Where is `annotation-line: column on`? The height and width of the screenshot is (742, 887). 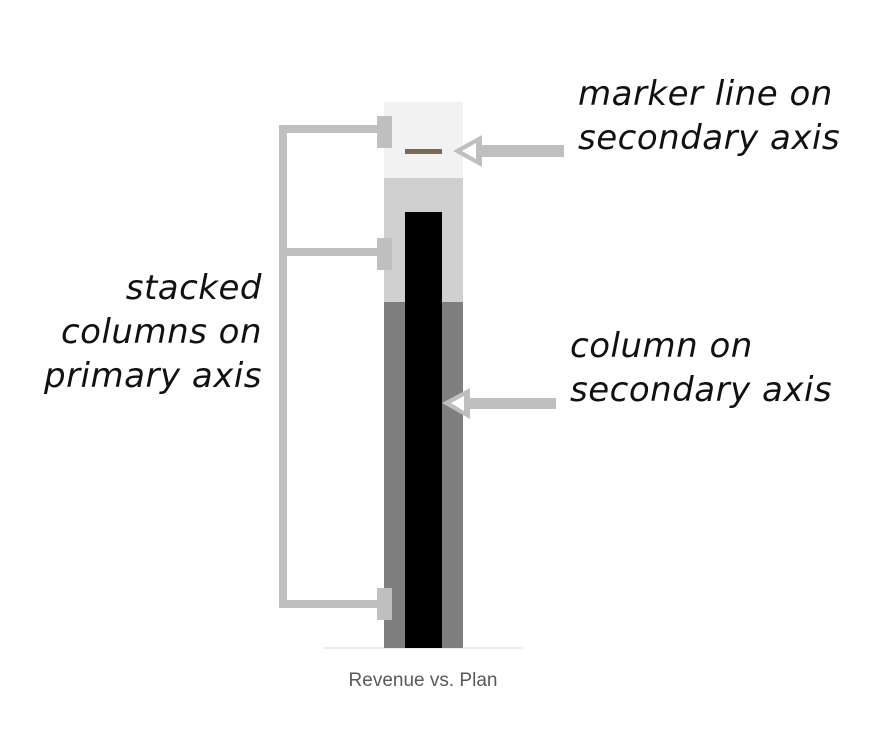 annotation-line: column on is located at coordinates (661, 346).